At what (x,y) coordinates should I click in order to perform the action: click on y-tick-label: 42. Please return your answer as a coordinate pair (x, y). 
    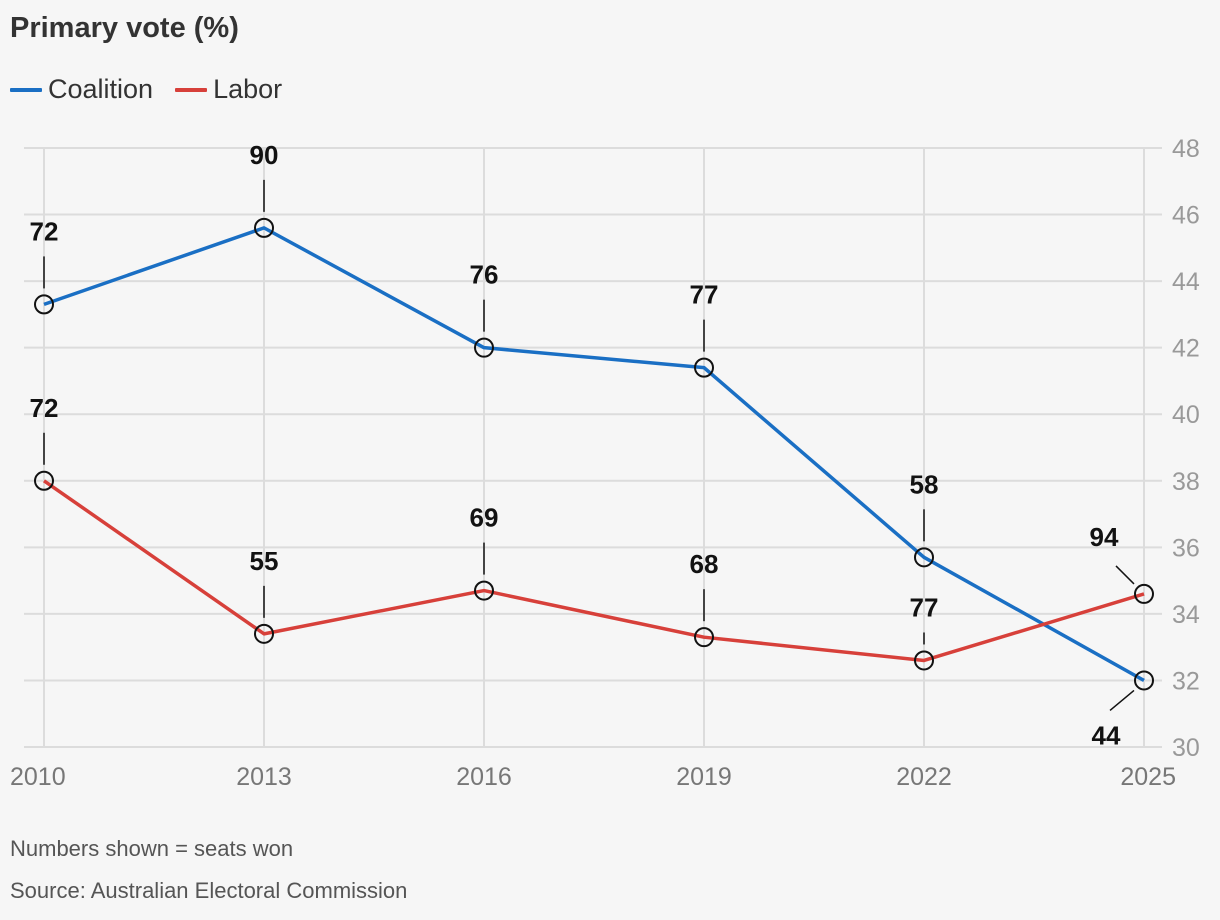
    Looking at the image, I should click on (1186, 349).